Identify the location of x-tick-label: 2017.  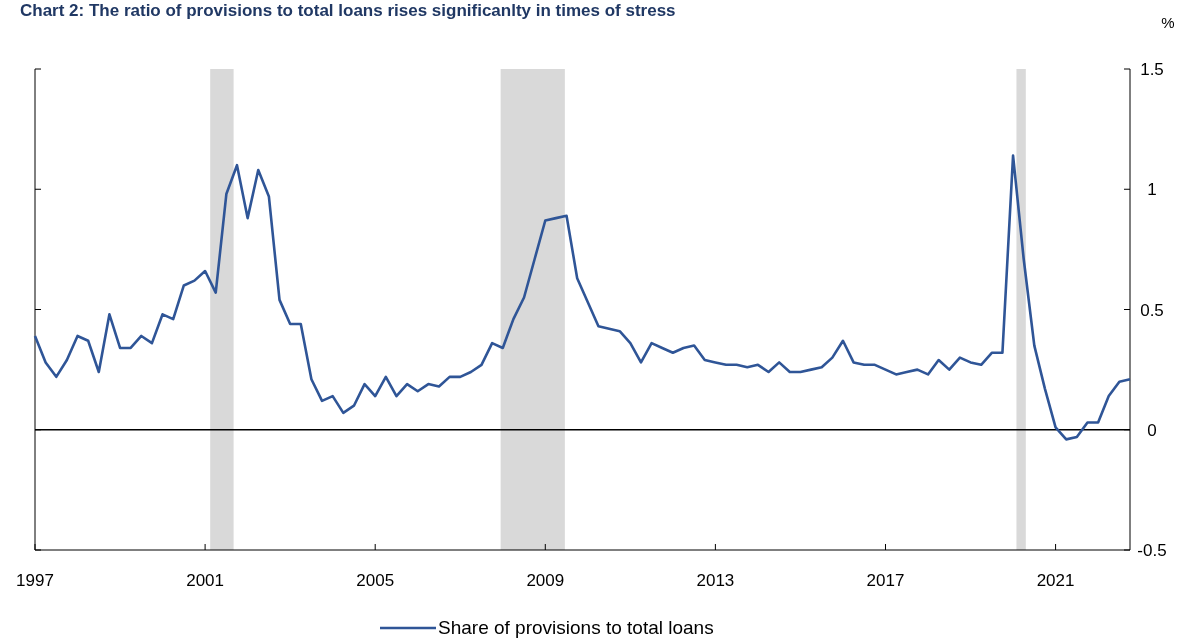
(885, 580).